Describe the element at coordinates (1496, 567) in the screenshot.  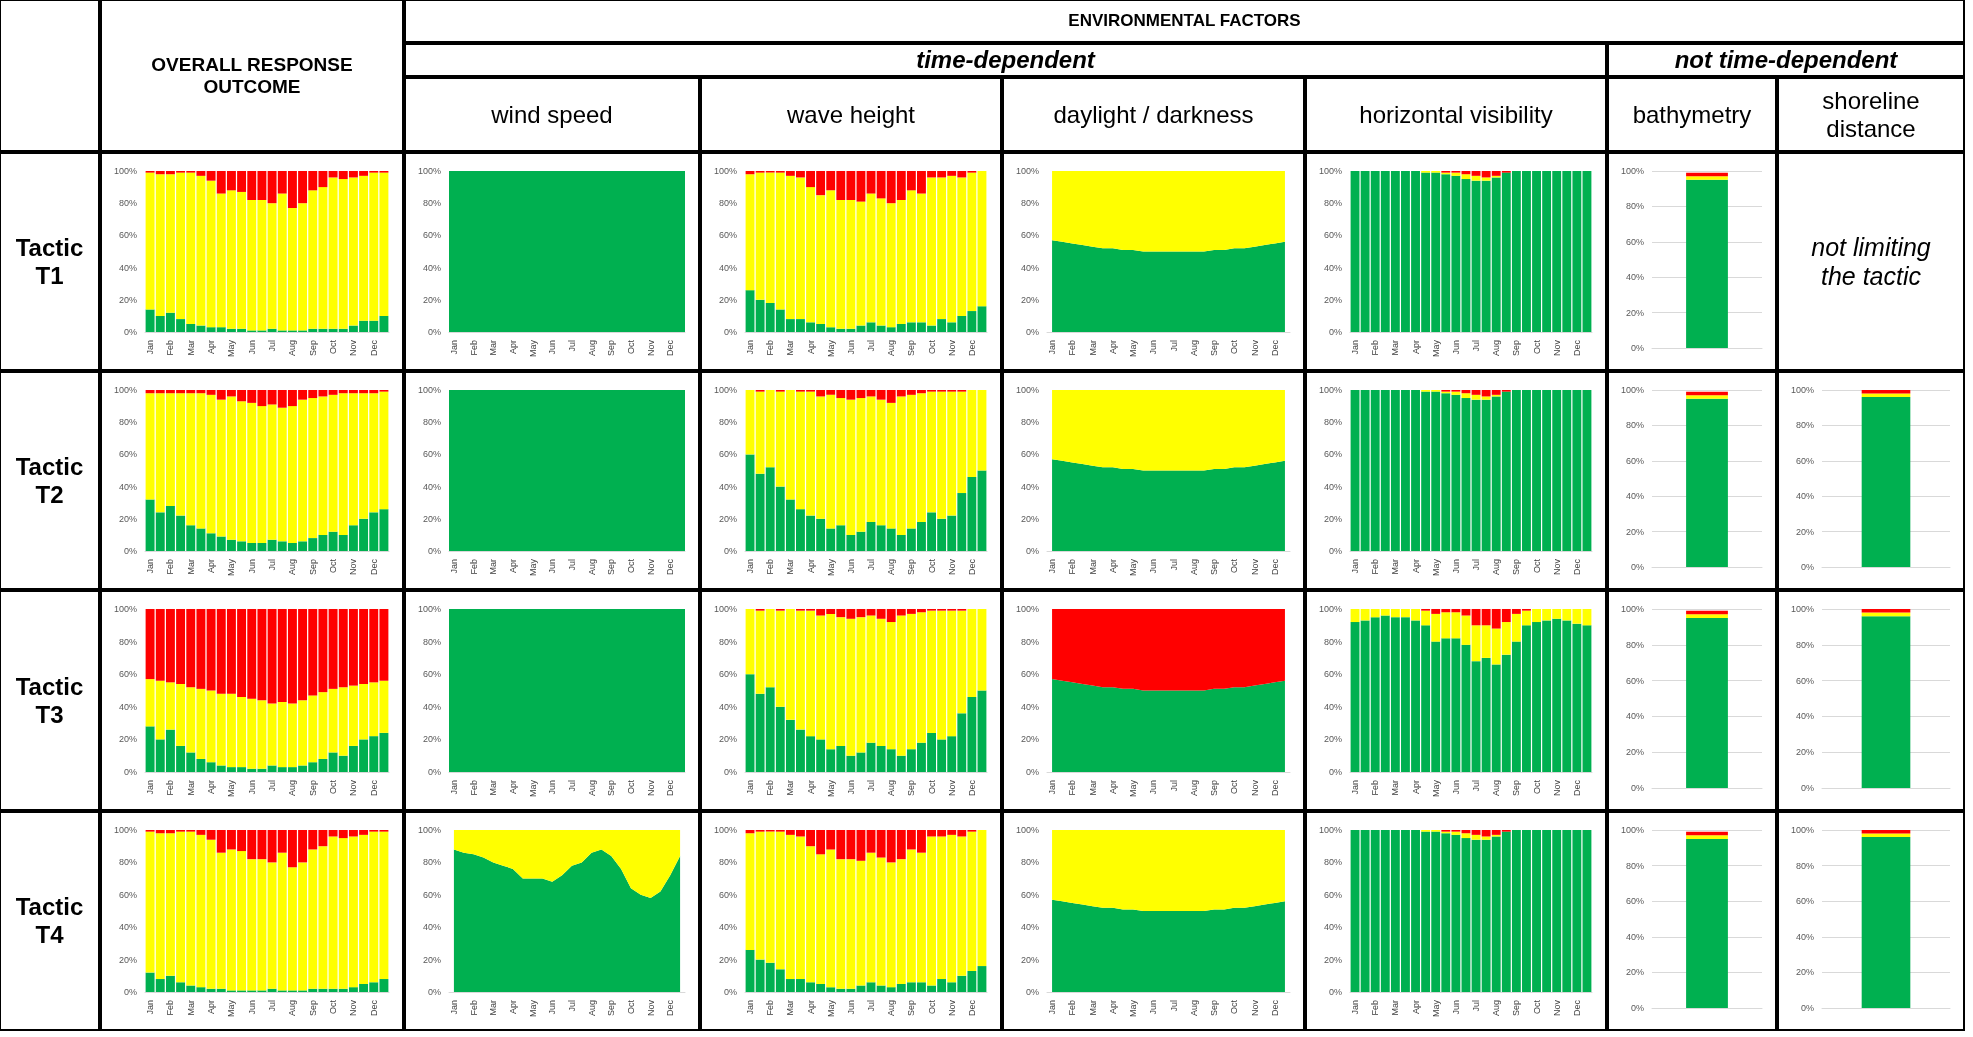
I see `x-tick-label: Aug` at that location.